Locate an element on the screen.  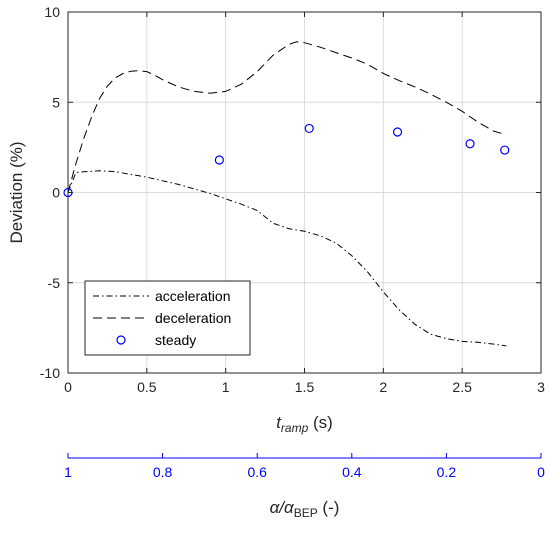
x-tick-label: 1.5 is located at coordinates (305, 387).